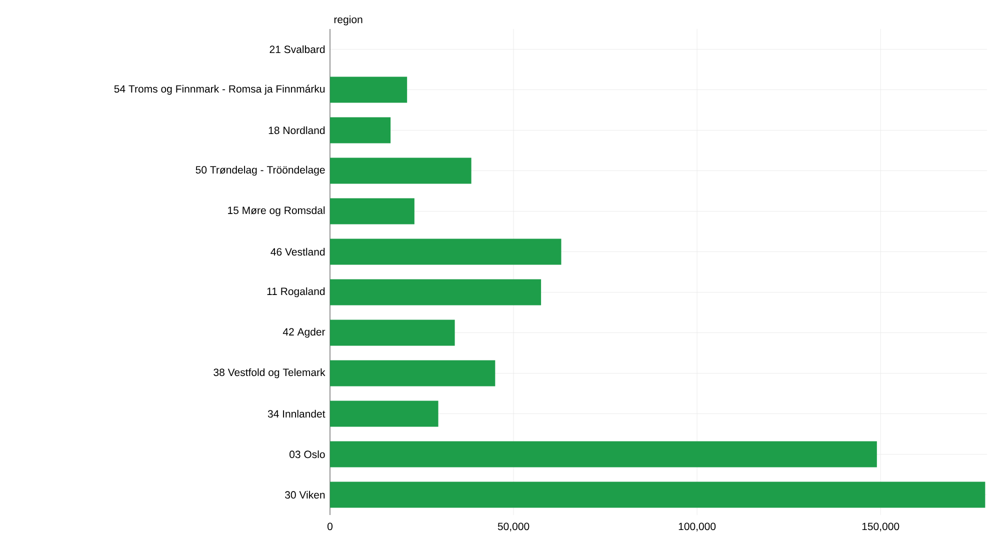 The image size is (992, 546). Describe the element at coordinates (304, 333) in the screenshot. I see `y-tick-label: 42 Agder` at that location.